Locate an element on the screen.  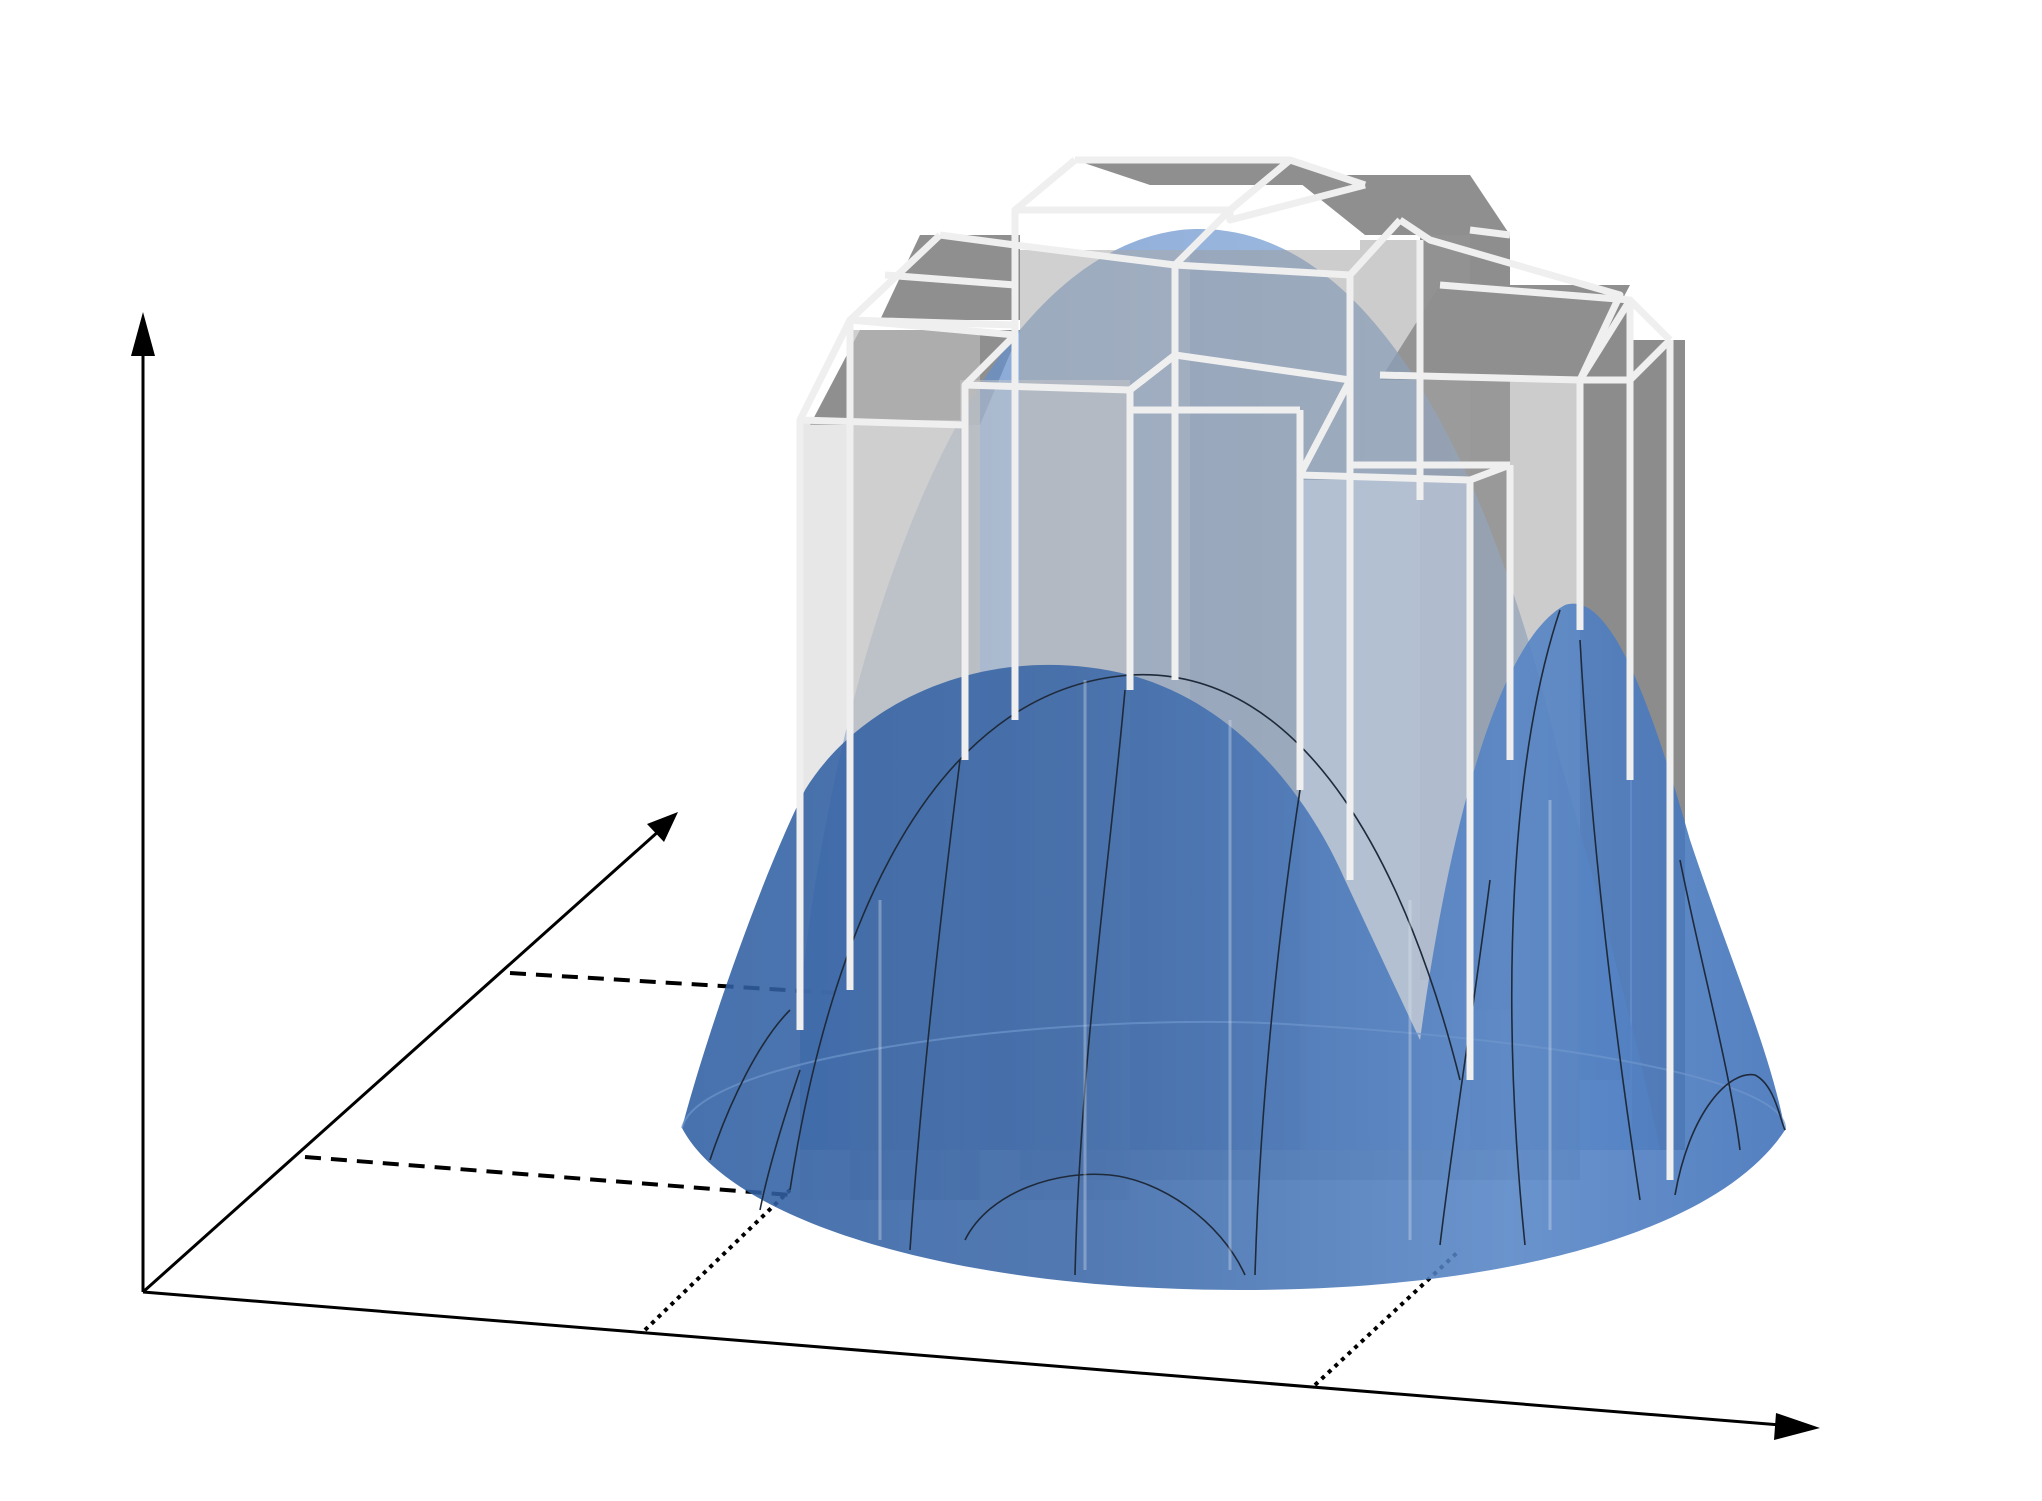
dome-rim is located at coordinates (1234, 1075).